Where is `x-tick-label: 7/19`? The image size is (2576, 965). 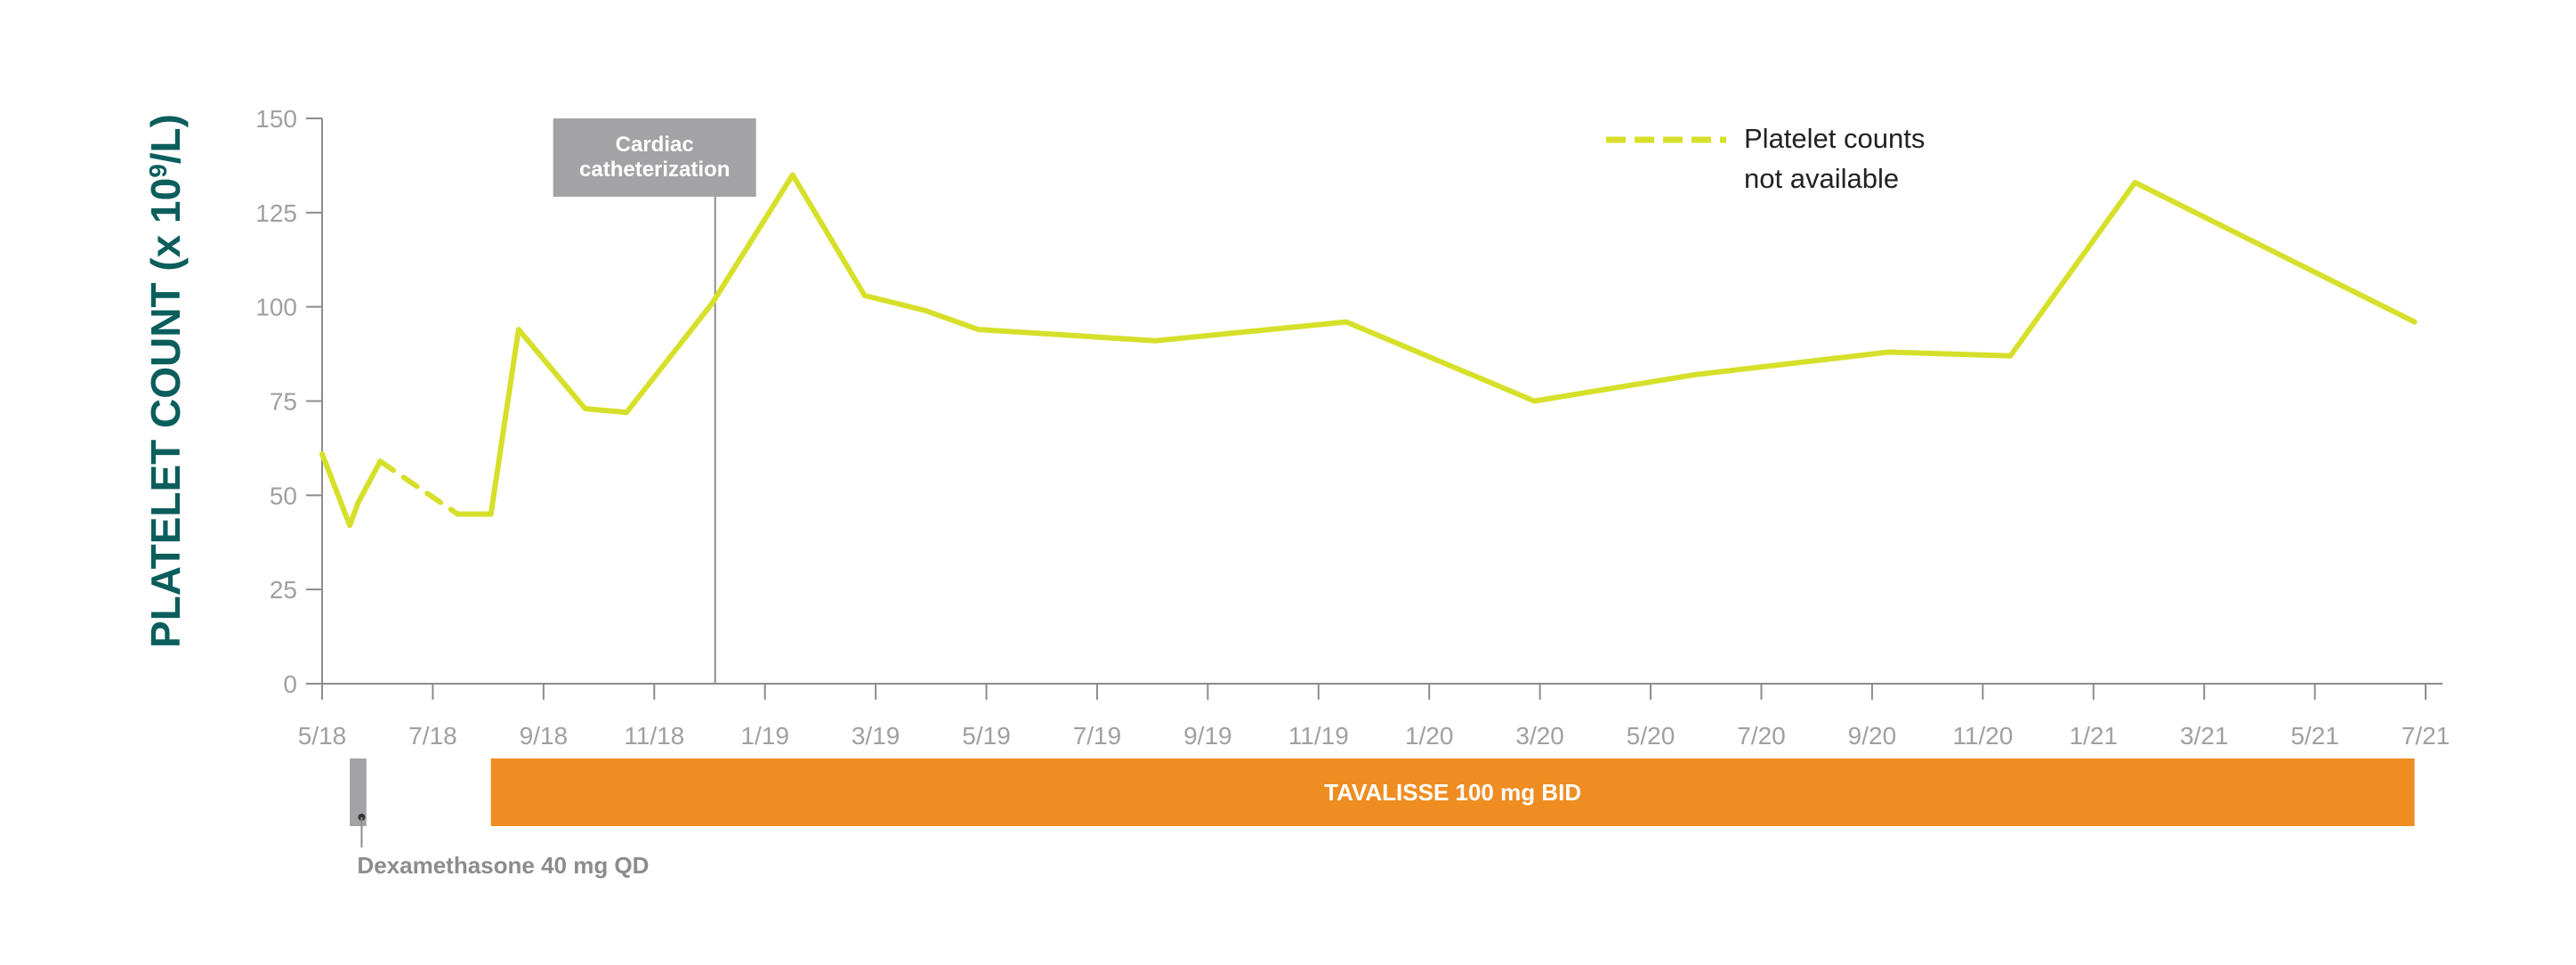 x-tick-label: 7/19 is located at coordinates (1097, 736).